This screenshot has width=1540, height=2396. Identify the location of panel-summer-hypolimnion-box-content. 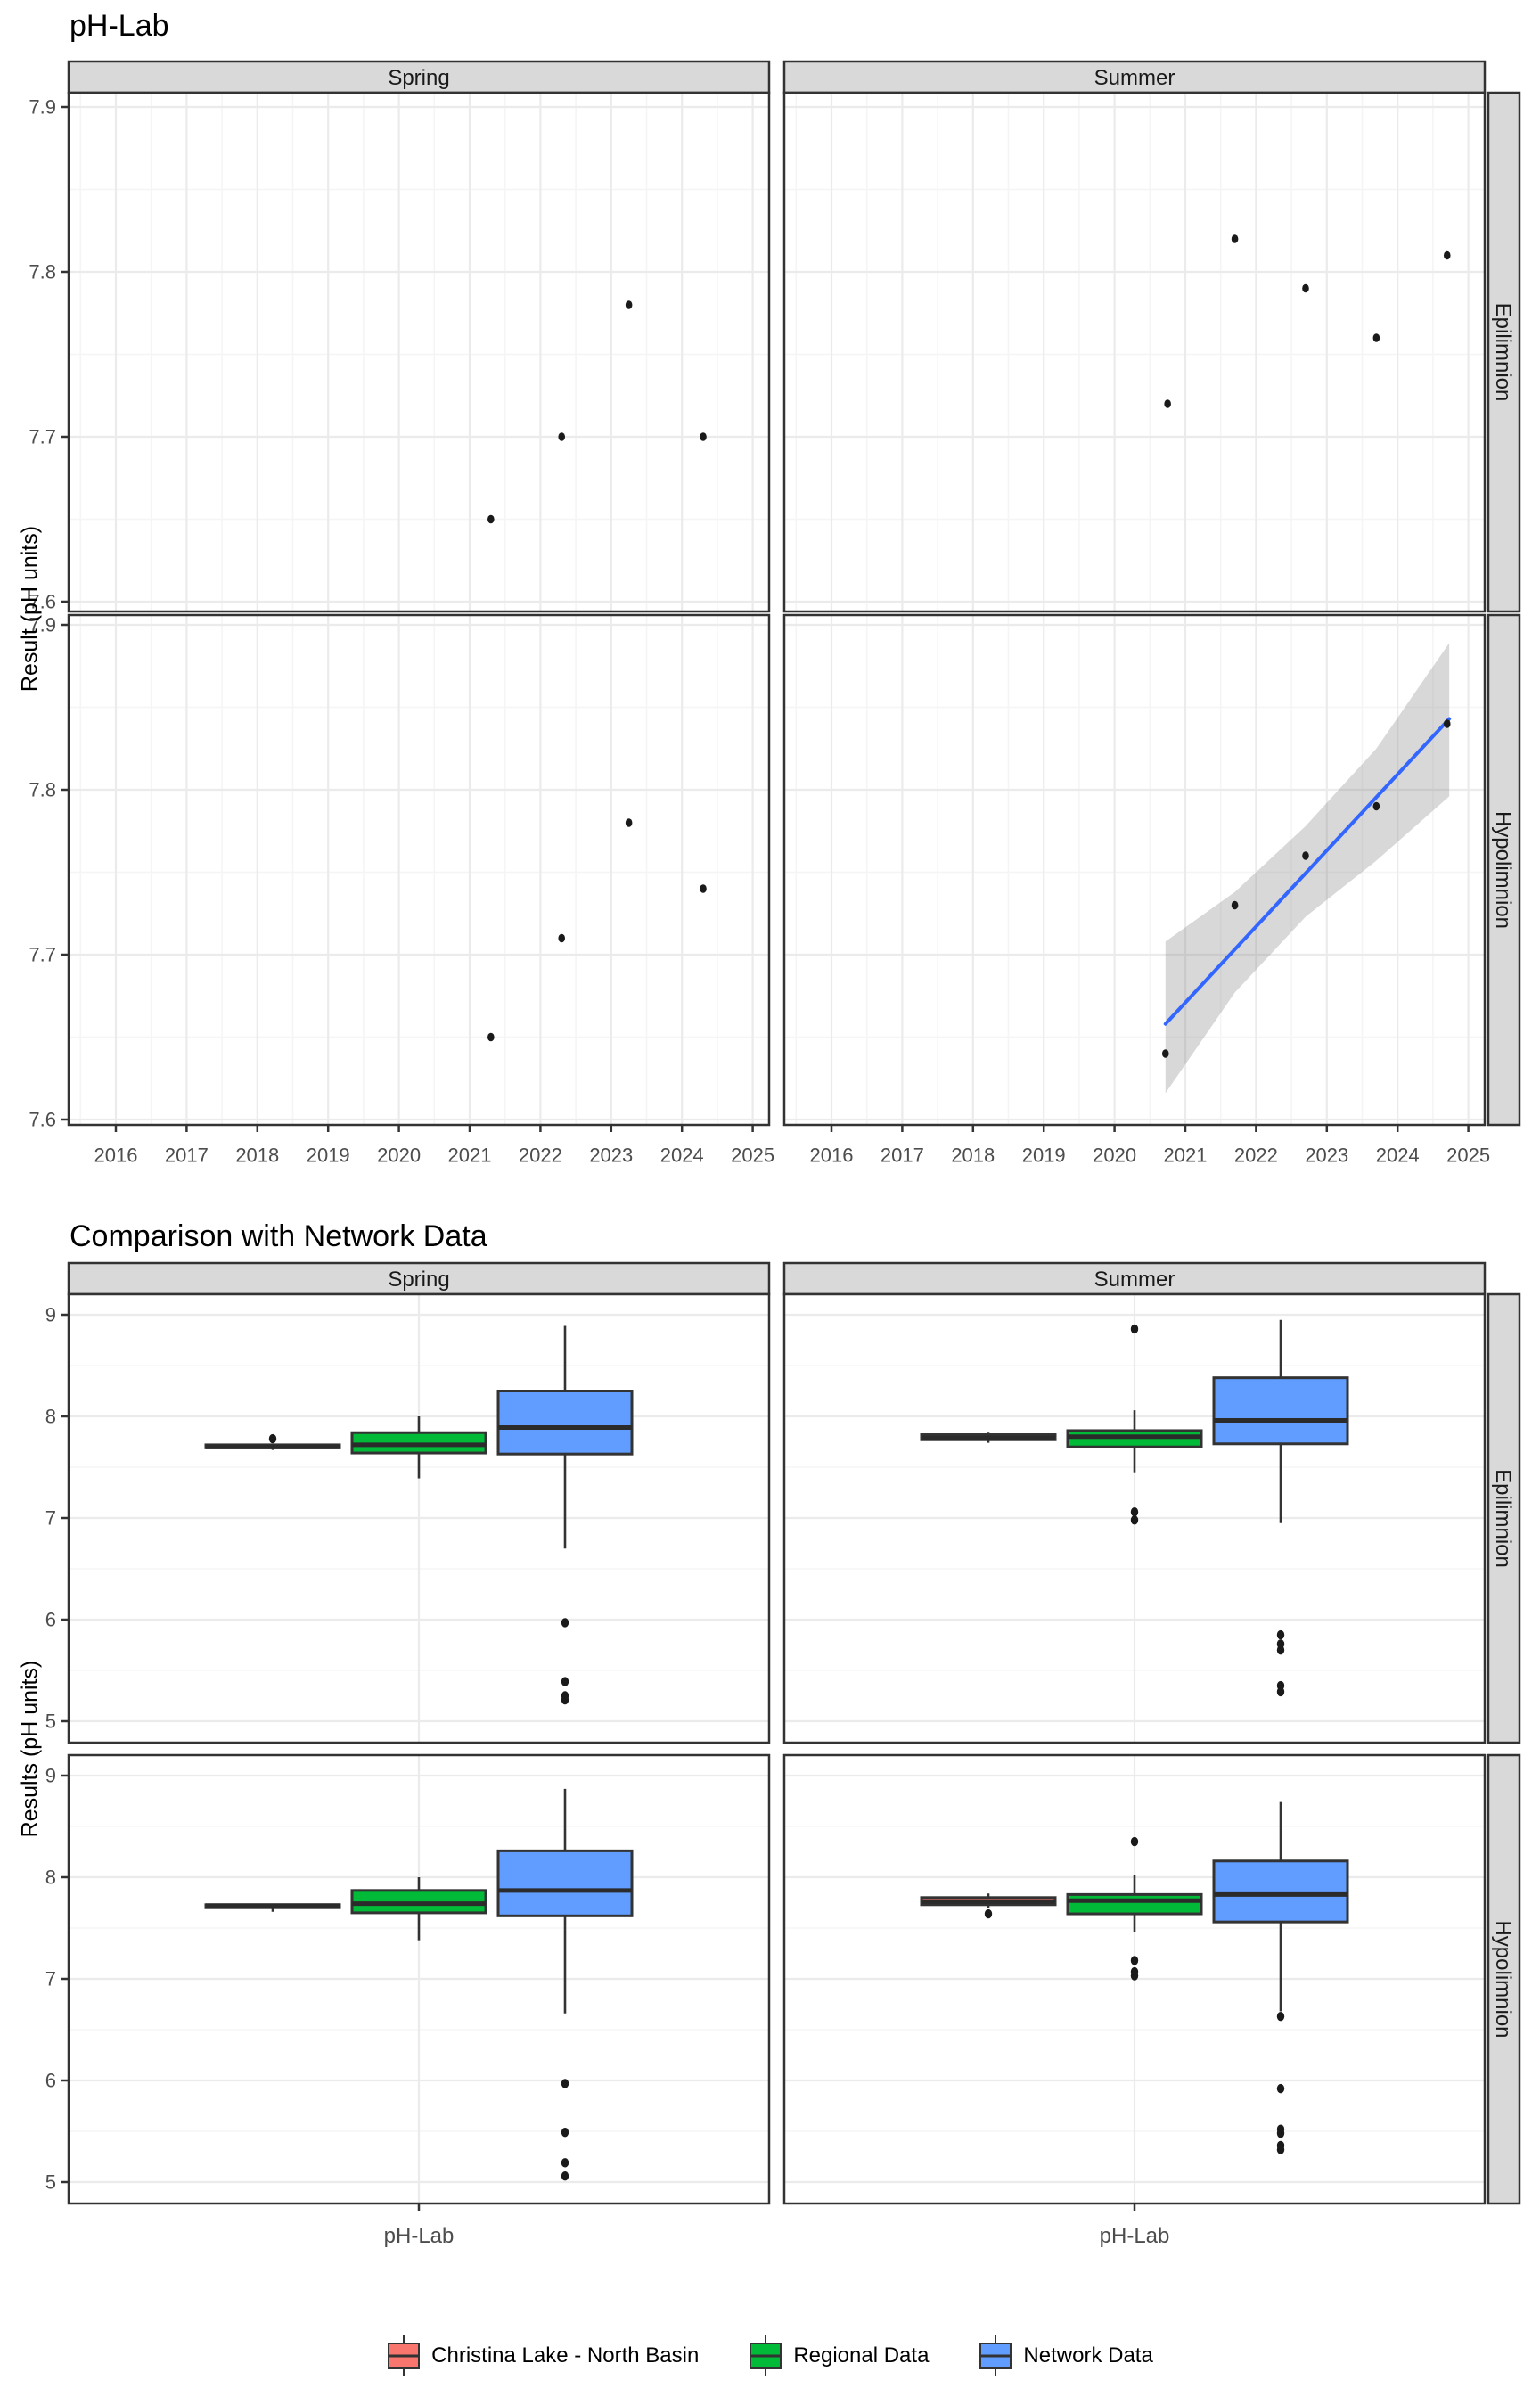
(1134, 1979).